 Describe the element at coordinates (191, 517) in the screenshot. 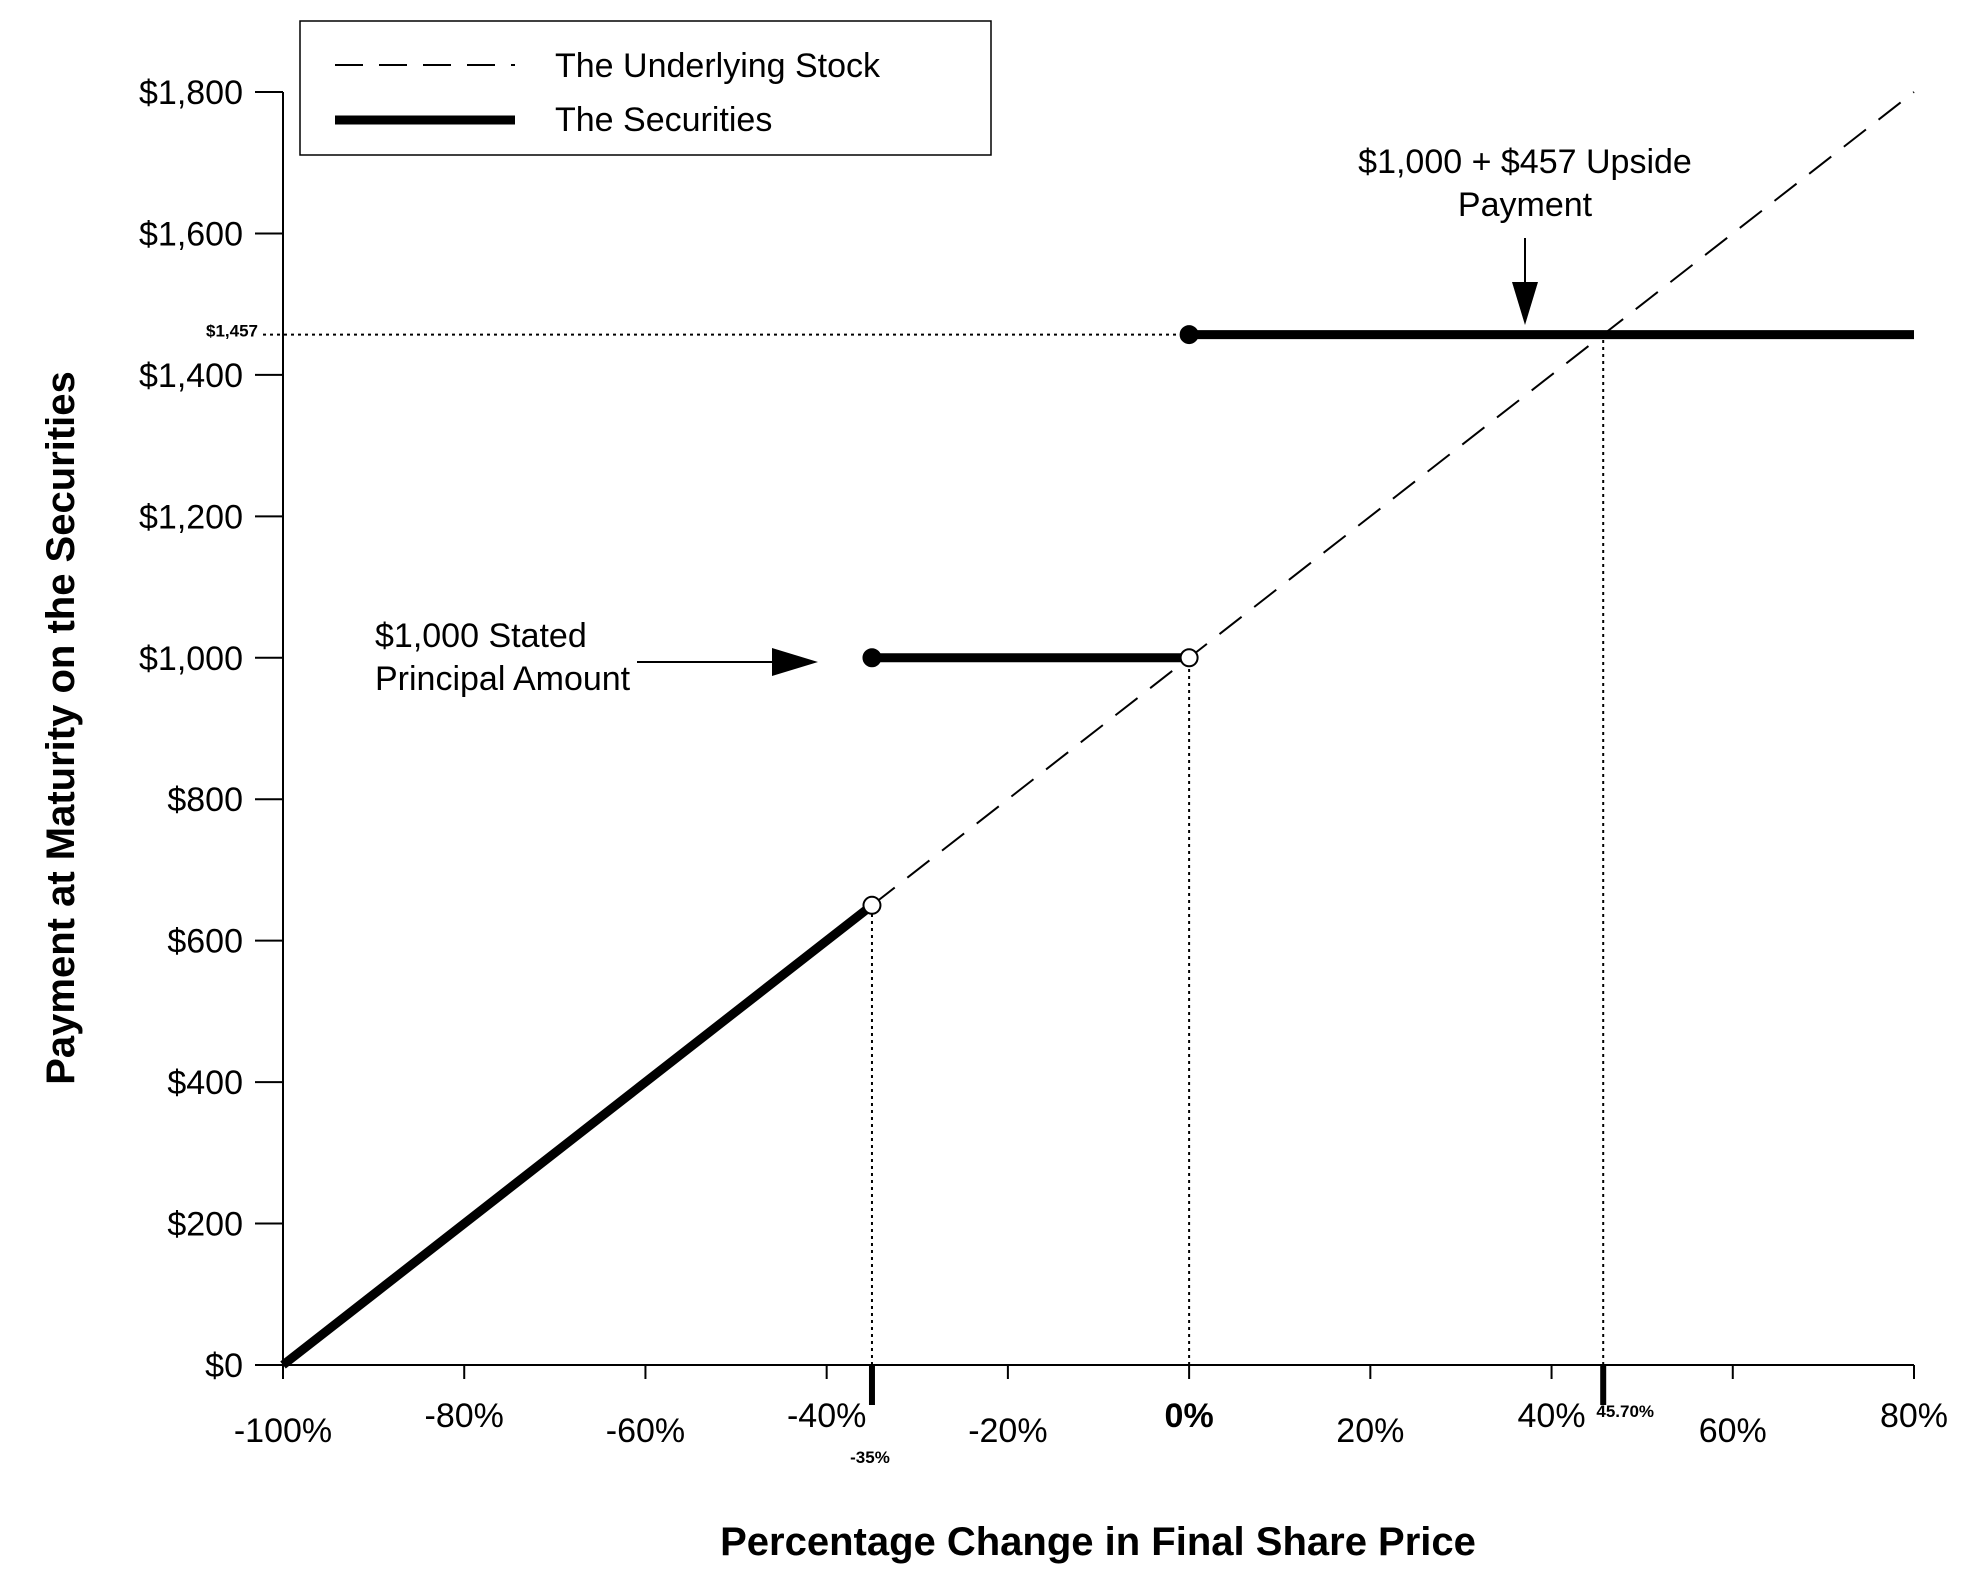

I see `y-tick-label: $1,200` at that location.